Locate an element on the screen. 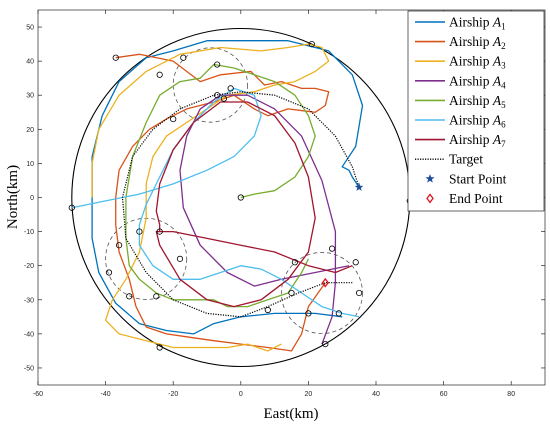 This screenshot has height=427, width=550. y-tick-label: -40 is located at coordinates (29, 334).